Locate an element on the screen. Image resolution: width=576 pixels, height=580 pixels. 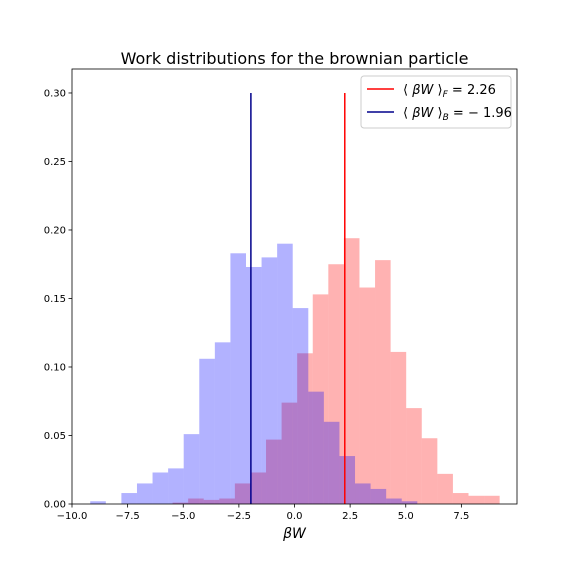
legend-label-backward: ⟨ βW ⟩B = − 1.96 is located at coordinates (457, 114).